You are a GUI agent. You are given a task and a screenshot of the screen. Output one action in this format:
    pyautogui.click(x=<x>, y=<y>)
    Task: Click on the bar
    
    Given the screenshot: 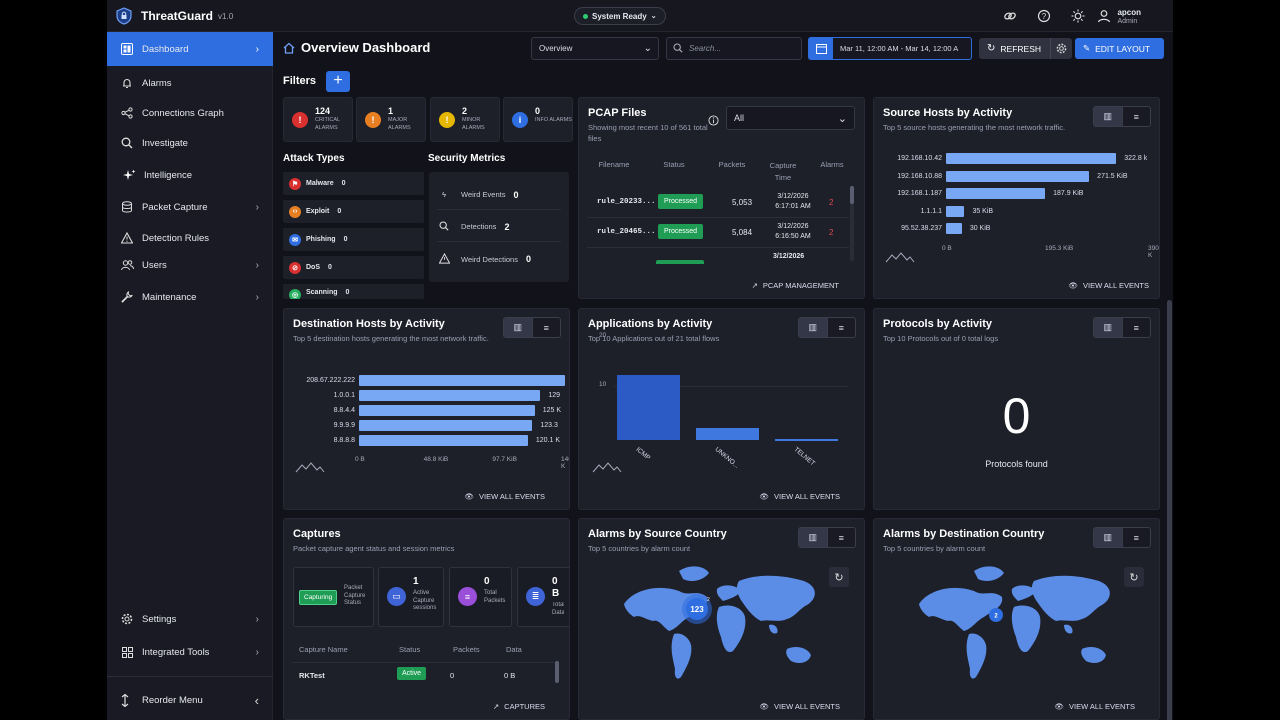 What is the action you would take?
    pyautogui.click(x=450, y=395)
    